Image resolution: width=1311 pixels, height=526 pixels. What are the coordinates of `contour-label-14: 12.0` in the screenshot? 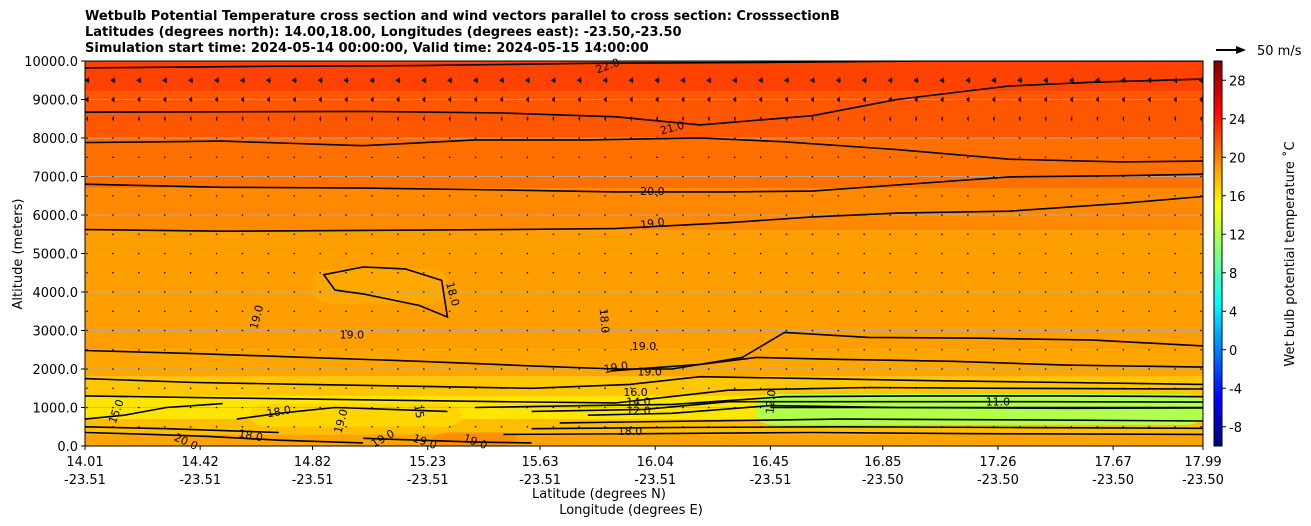 It's located at (770, 402).